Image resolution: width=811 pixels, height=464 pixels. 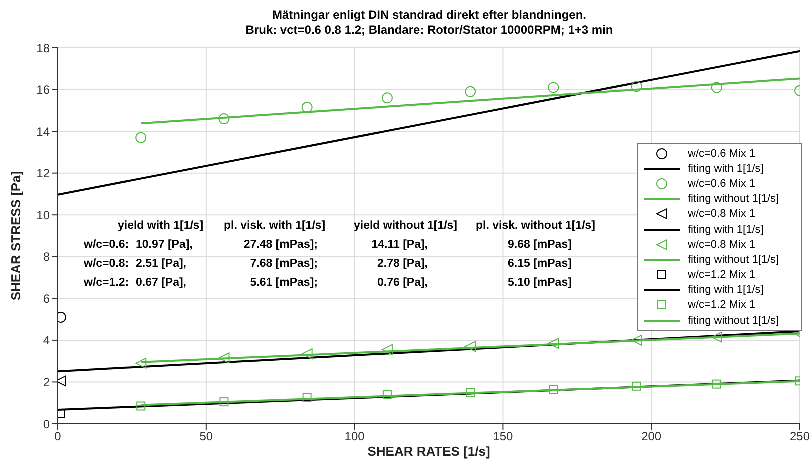 What do you see at coordinates (403, 264) in the screenshot?
I see `annotation: 2.78 [Pa],` at bounding box center [403, 264].